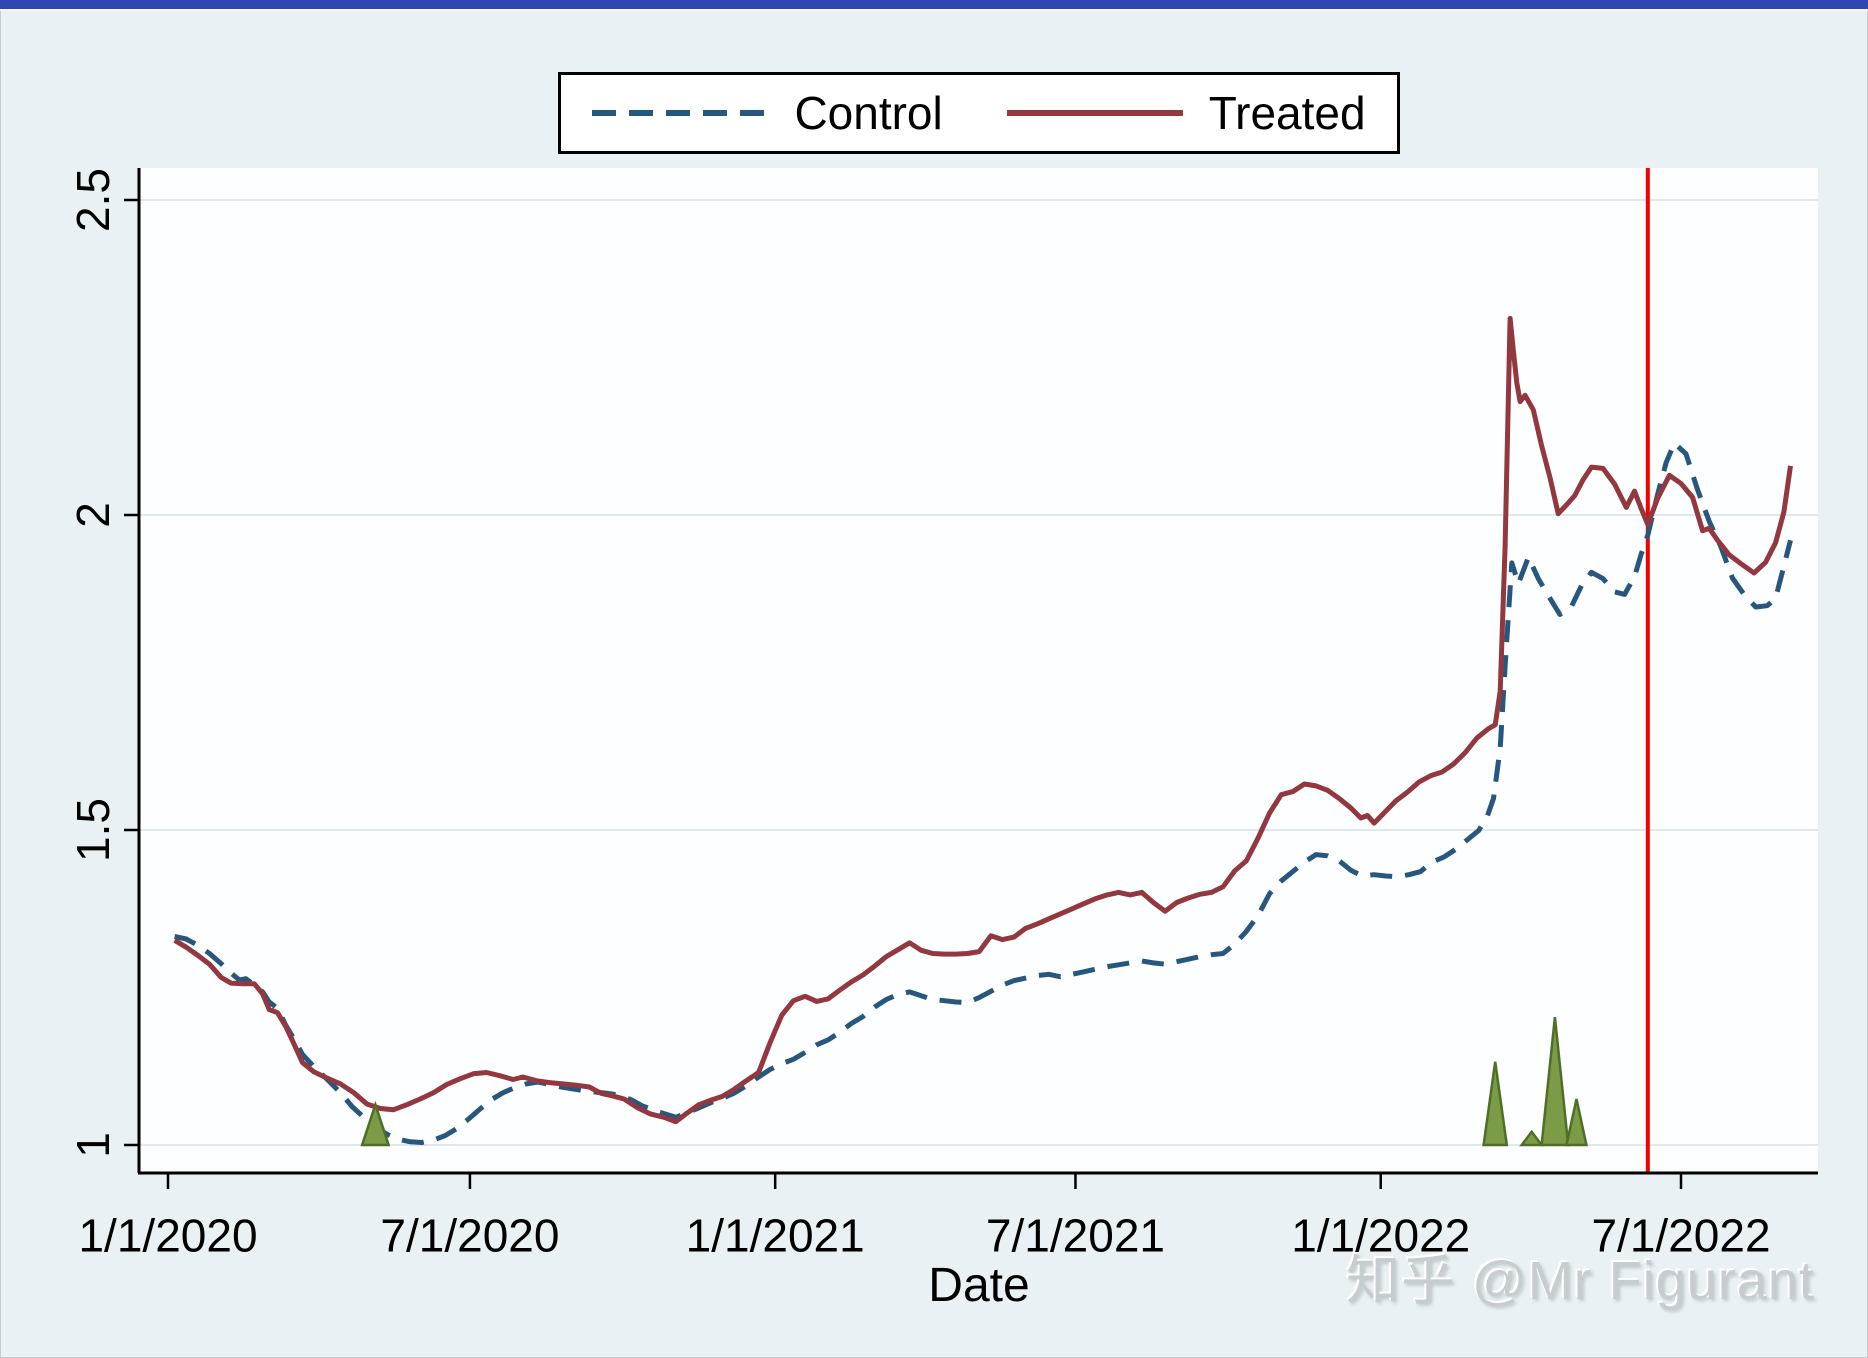 This screenshot has height=1358, width=1868. Describe the element at coordinates (1680, 1236) in the screenshot. I see `x-tick-label: 7/1/2022` at that location.